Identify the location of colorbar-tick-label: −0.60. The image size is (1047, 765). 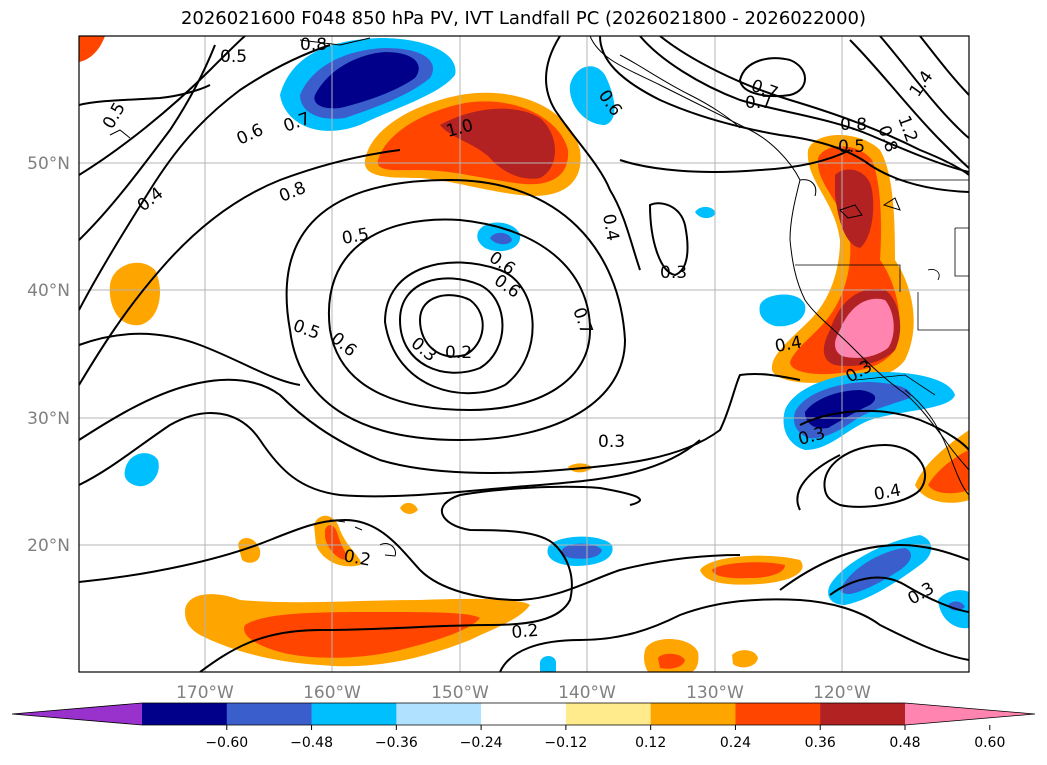
(226, 743).